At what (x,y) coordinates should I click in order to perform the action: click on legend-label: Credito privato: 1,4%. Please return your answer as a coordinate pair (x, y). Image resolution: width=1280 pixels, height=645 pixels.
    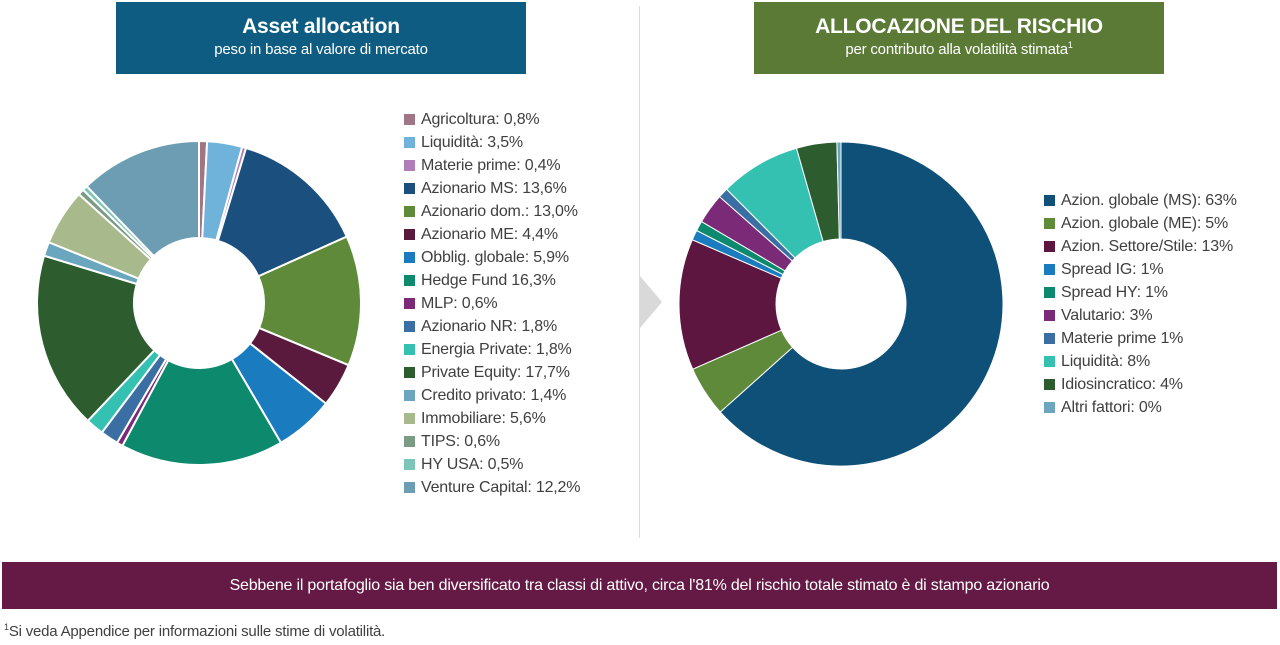
    Looking at the image, I should click on (494, 395).